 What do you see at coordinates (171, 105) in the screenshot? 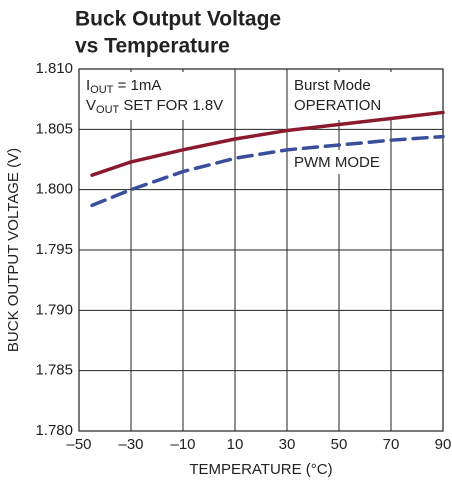
I see `annotation-text: SET FOR 1.8V` at bounding box center [171, 105].